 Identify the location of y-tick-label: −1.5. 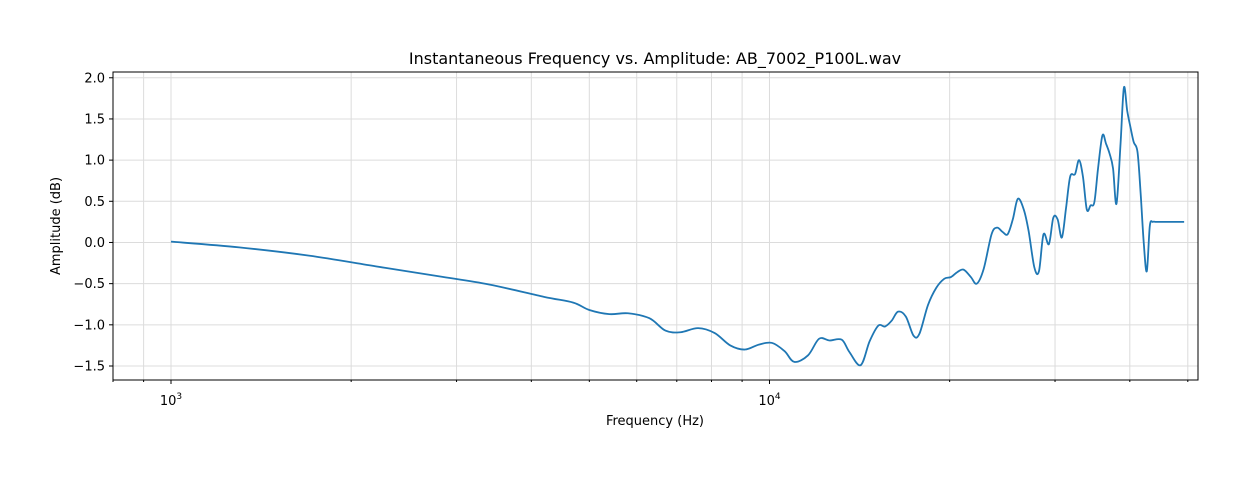
(89, 367).